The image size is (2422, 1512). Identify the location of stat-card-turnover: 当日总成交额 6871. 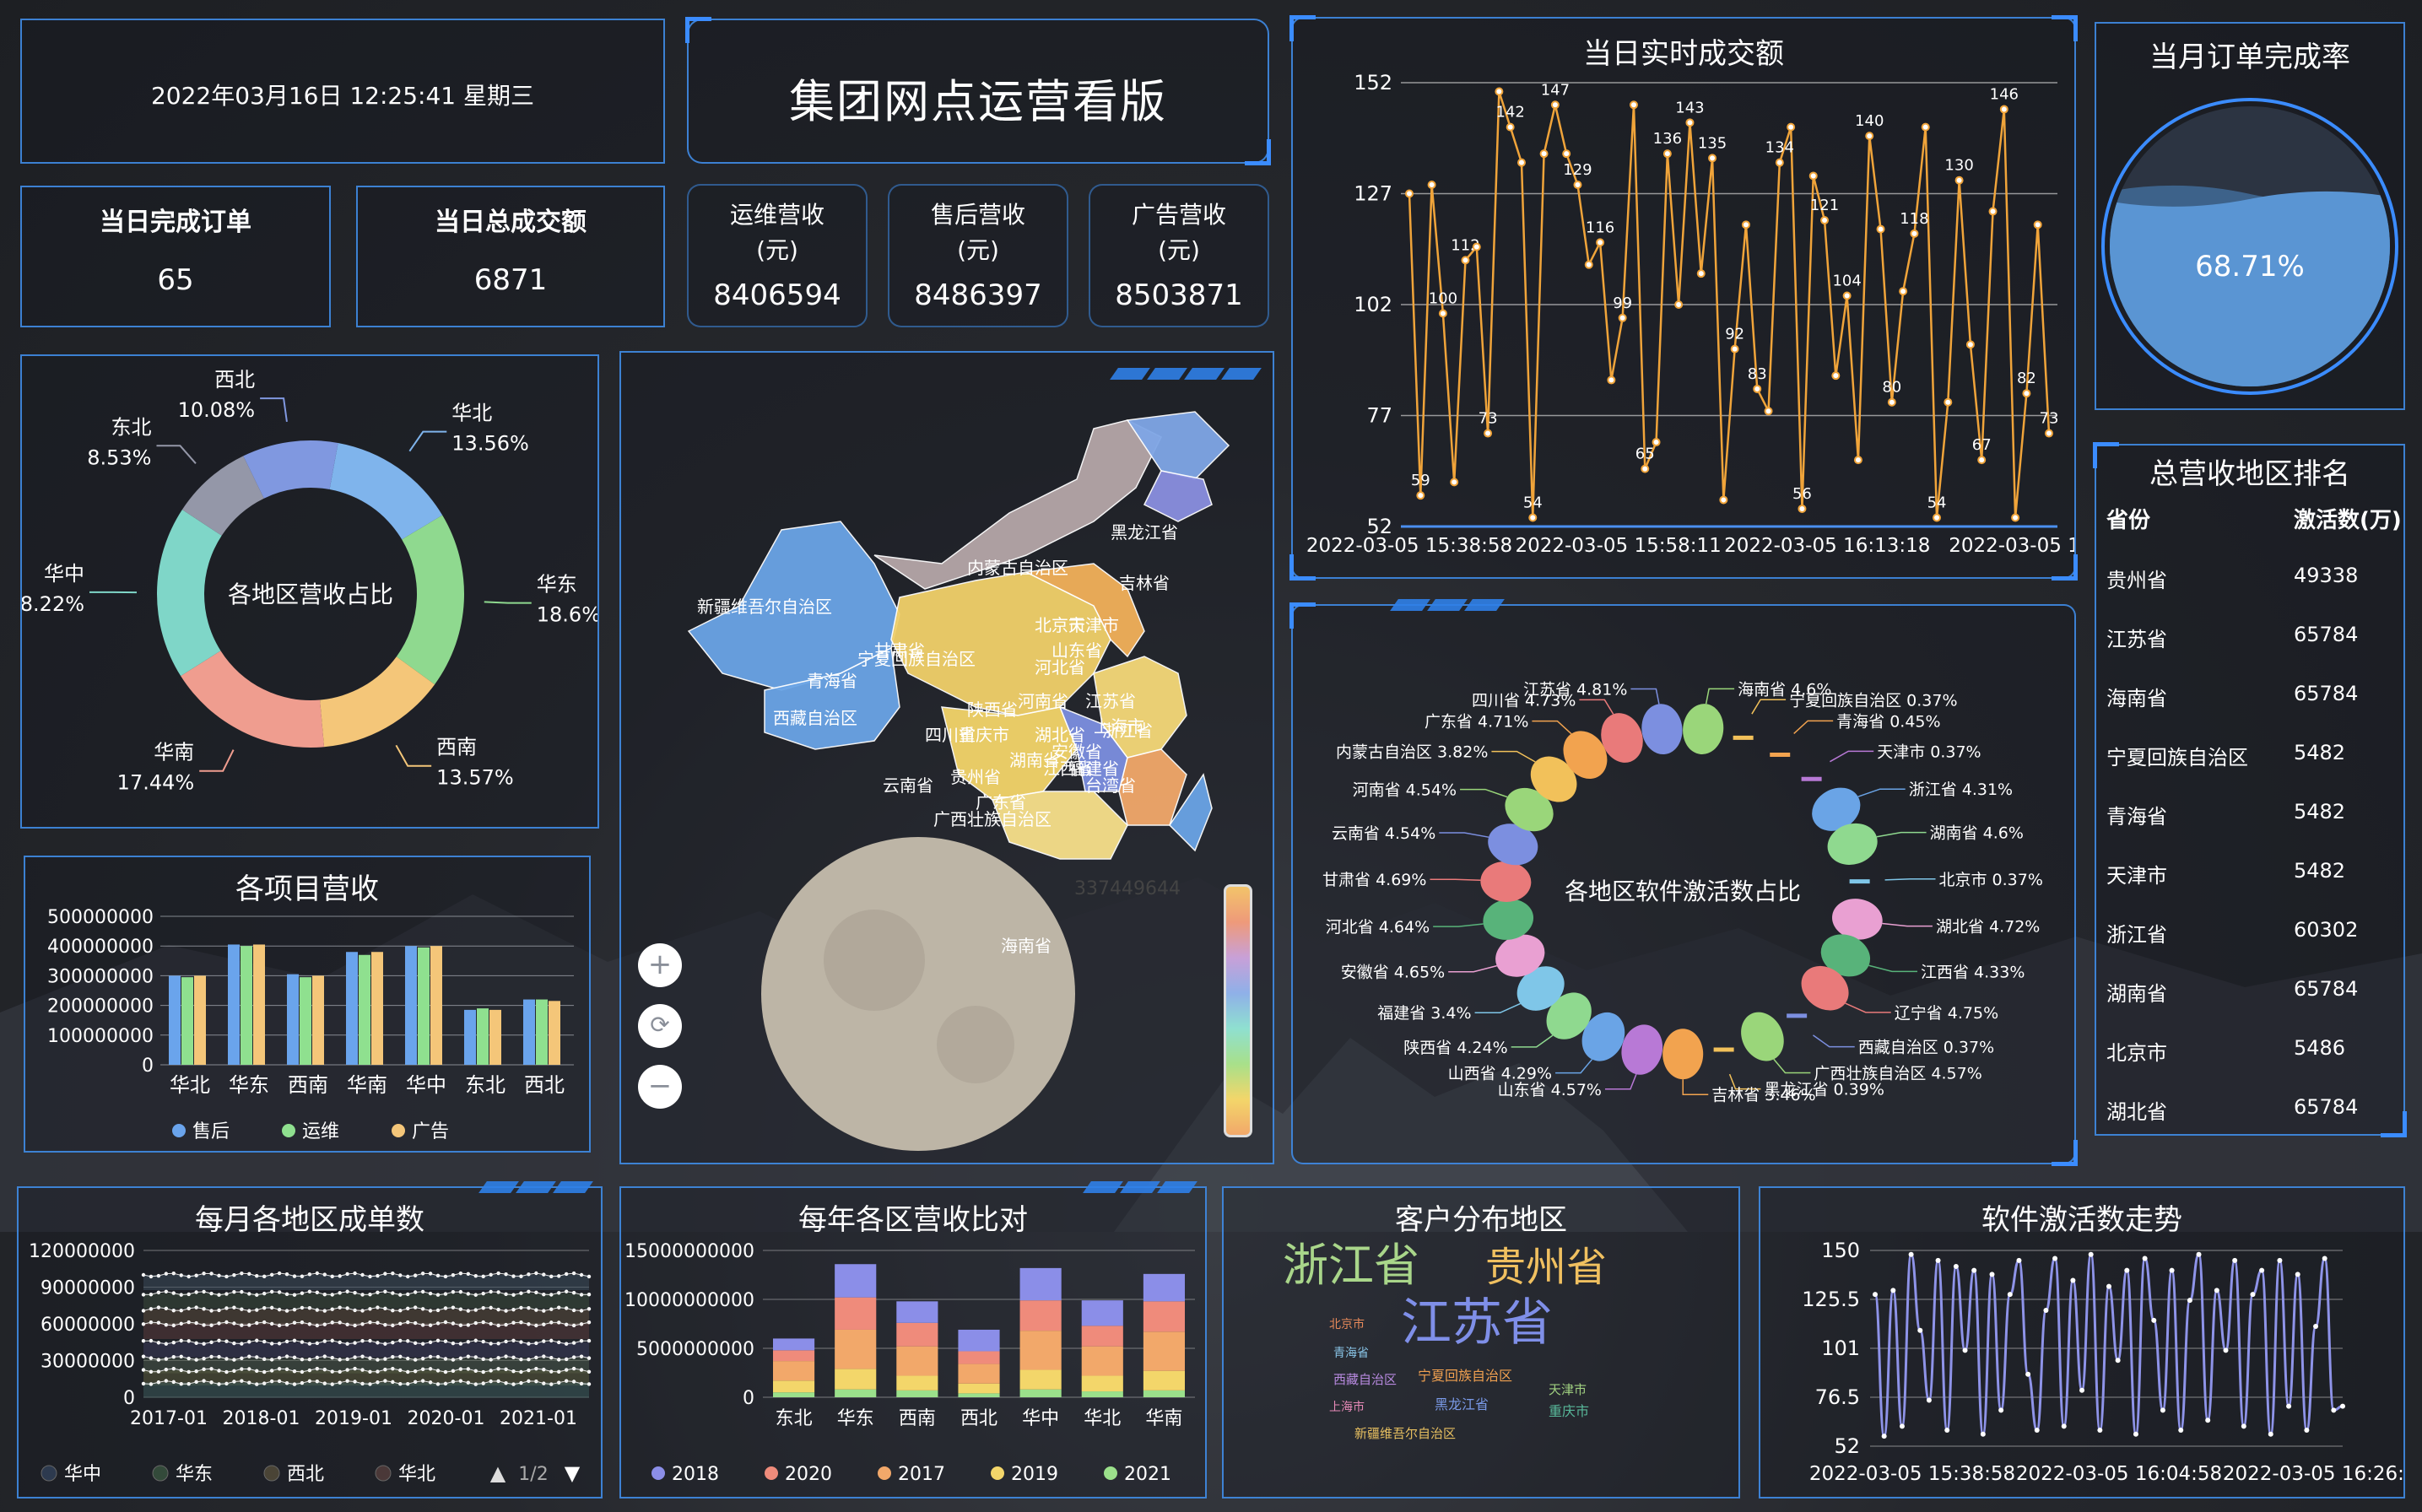
(510, 256).